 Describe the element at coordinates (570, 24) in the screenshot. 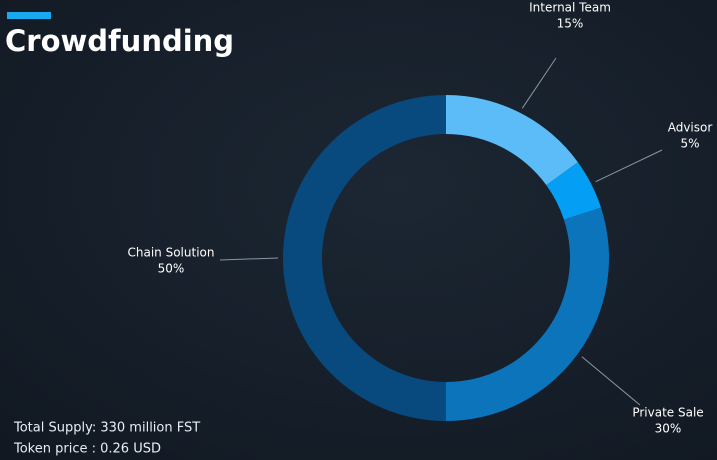

I see `value-label: 15%` at that location.